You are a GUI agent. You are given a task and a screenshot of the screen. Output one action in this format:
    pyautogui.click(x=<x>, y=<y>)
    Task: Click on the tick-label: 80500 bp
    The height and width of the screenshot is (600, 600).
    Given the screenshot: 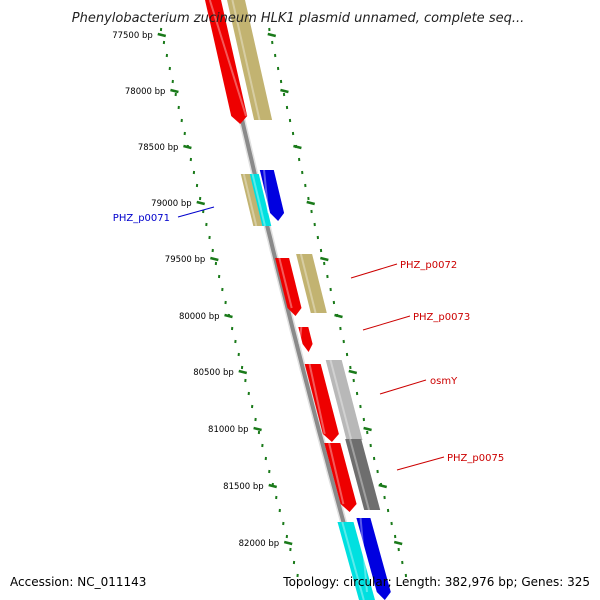 What is the action you would take?
    pyautogui.click(x=213, y=373)
    